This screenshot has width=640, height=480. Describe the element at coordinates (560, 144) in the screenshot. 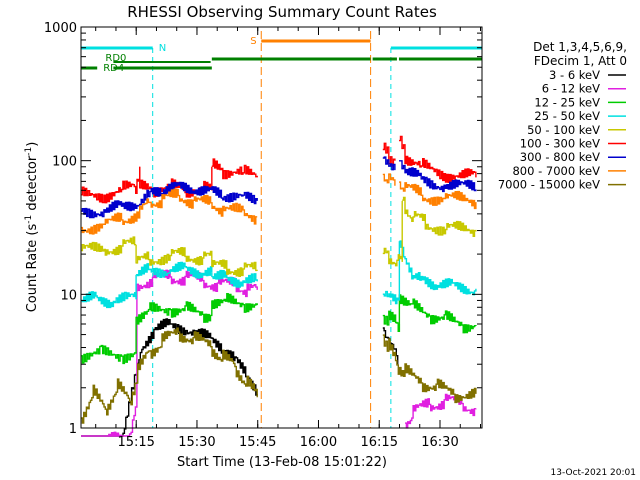

I see `legend-entry-label: 100 - 300 keV` at that location.